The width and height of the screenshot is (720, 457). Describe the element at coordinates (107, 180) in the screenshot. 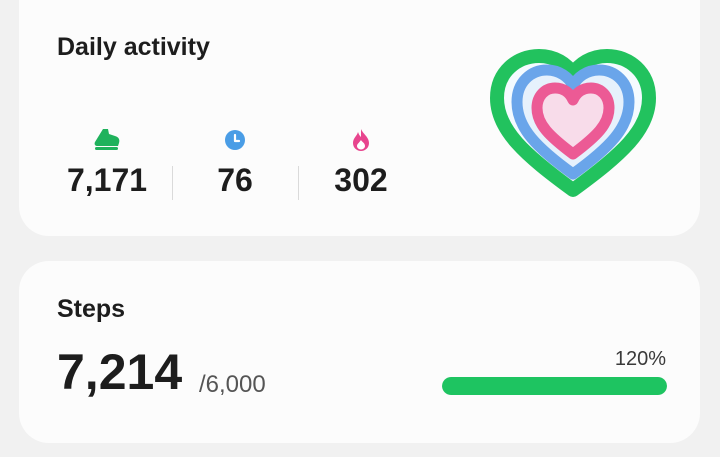

I see `steps-count: 7,171` at that location.